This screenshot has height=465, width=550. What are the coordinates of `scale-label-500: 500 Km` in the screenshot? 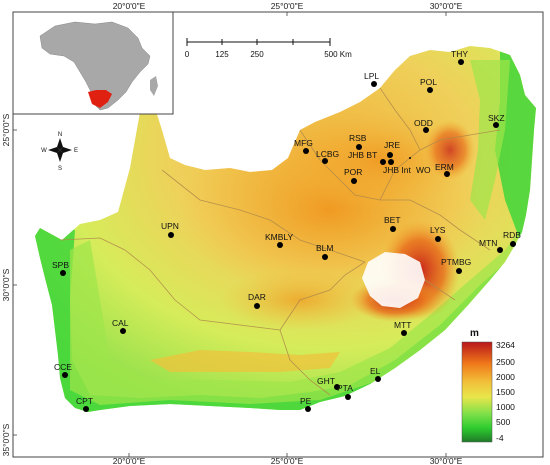 It's located at (338, 54).